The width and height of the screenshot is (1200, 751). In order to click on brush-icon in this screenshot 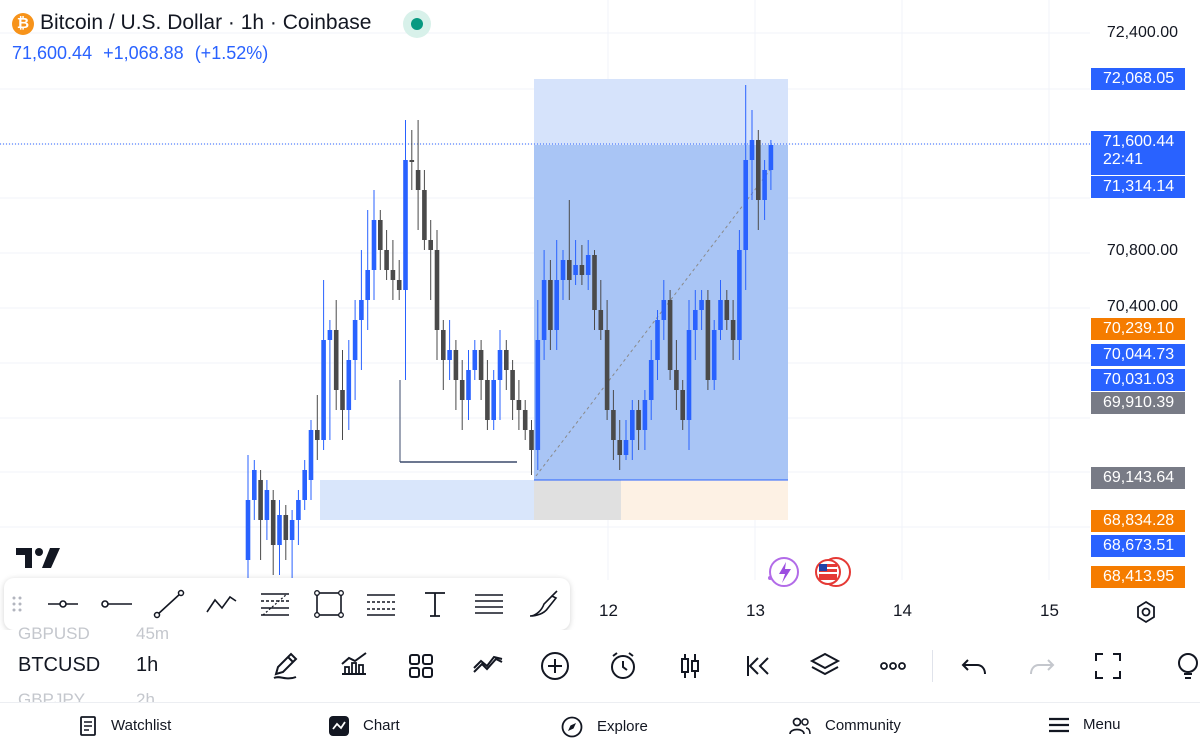, I will do `click(543, 604)`.